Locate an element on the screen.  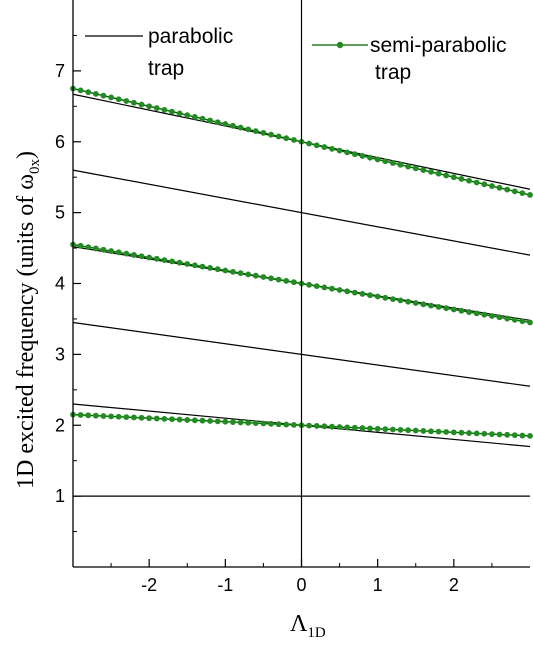
legend-parabolic-label-line1: parabolic is located at coordinates (190, 36).